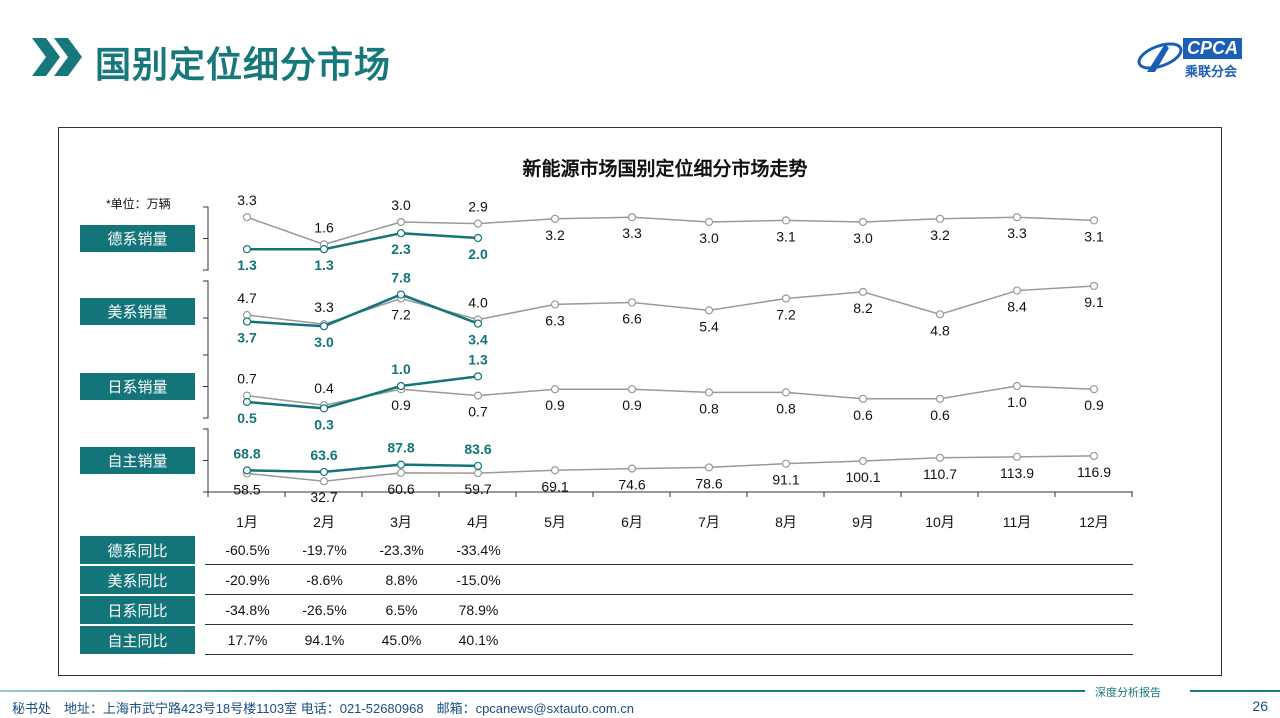 The height and width of the screenshot is (718, 1280). What do you see at coordinates (555, 522) in the screenshot?
I see `x-tick-label: 5月` at bounding box center [555, 522].